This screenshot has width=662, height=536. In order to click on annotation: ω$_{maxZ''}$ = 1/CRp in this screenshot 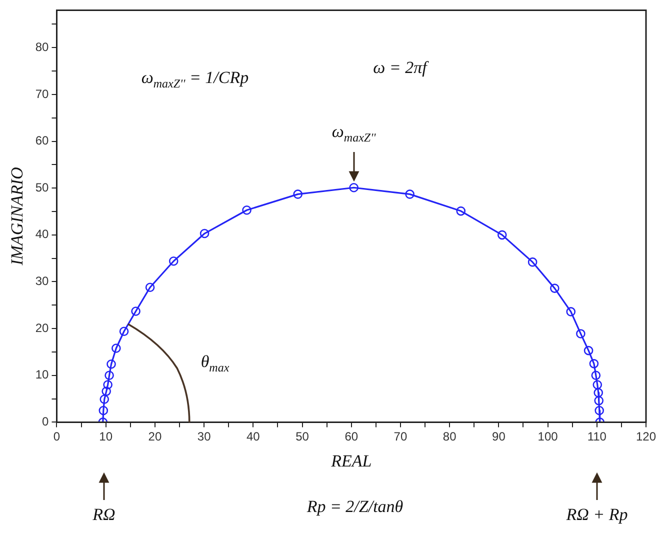, I will do `click(195, 80)`.